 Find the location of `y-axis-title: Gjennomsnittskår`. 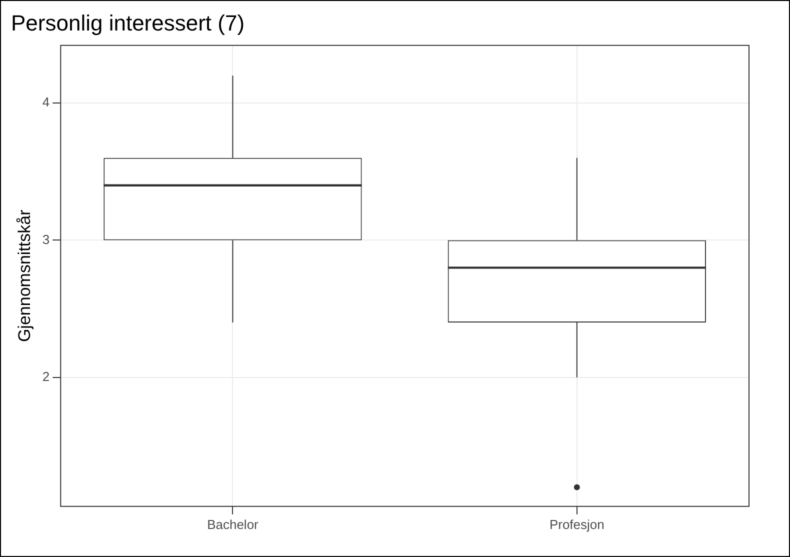

y-axis-title: Gjennomsnittskår is located at coordinates (24, 275).